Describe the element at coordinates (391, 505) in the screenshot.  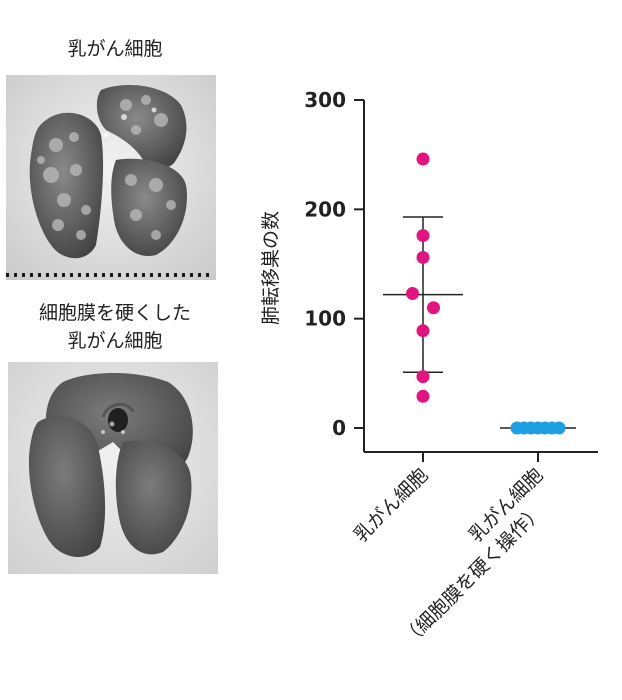
I see `x-category-label: 乳がん細胞` at that location.